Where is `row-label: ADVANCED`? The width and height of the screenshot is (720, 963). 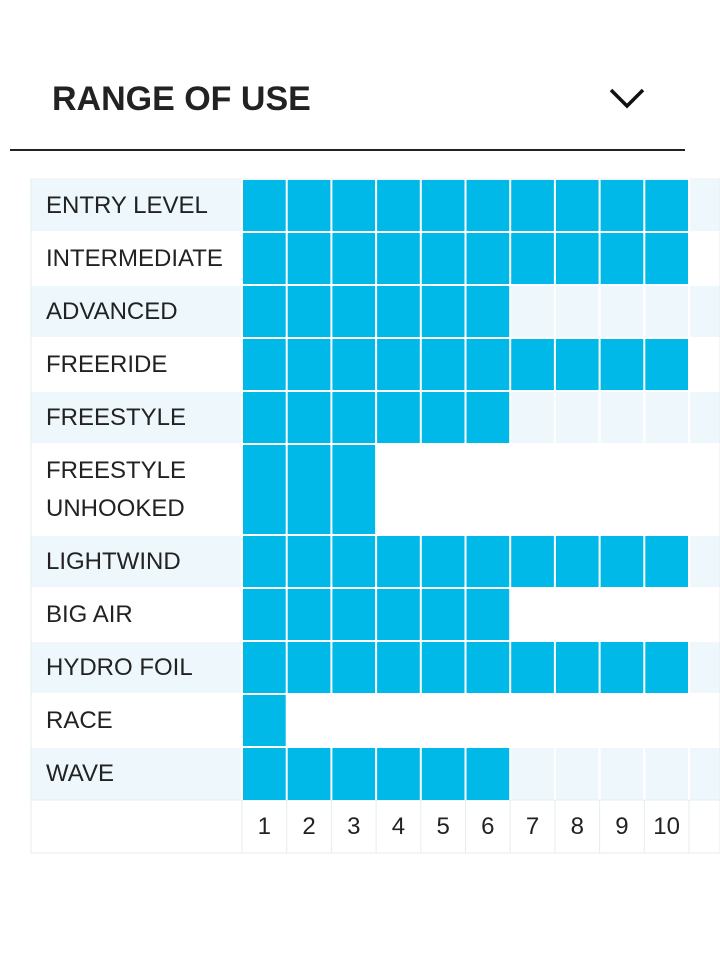 row-label: ADVANCED is located at coordinates (112, 311).